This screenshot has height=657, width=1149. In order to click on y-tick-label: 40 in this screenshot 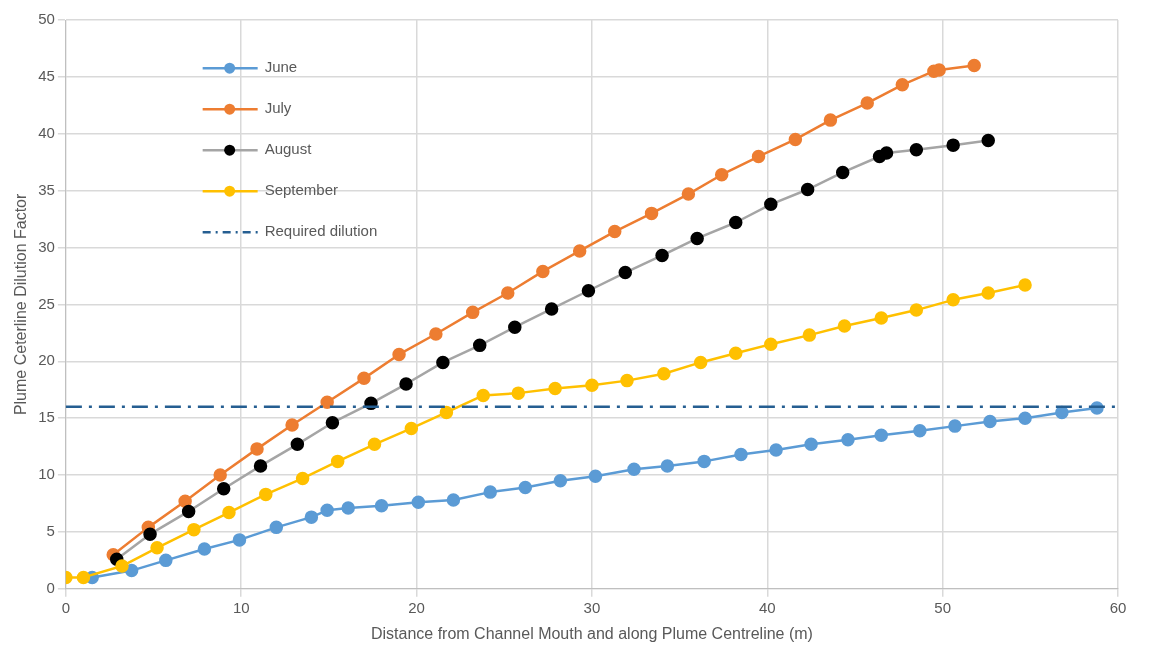, I will do `click(46, 132)`.